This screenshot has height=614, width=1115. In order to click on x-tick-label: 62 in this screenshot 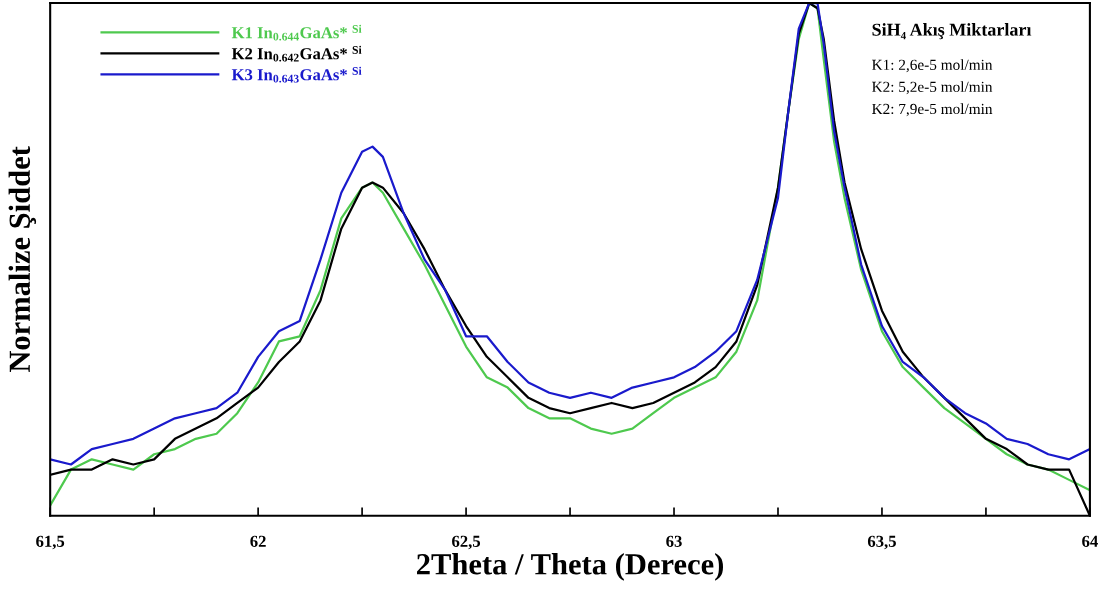, I will do `click(258, 541)`.